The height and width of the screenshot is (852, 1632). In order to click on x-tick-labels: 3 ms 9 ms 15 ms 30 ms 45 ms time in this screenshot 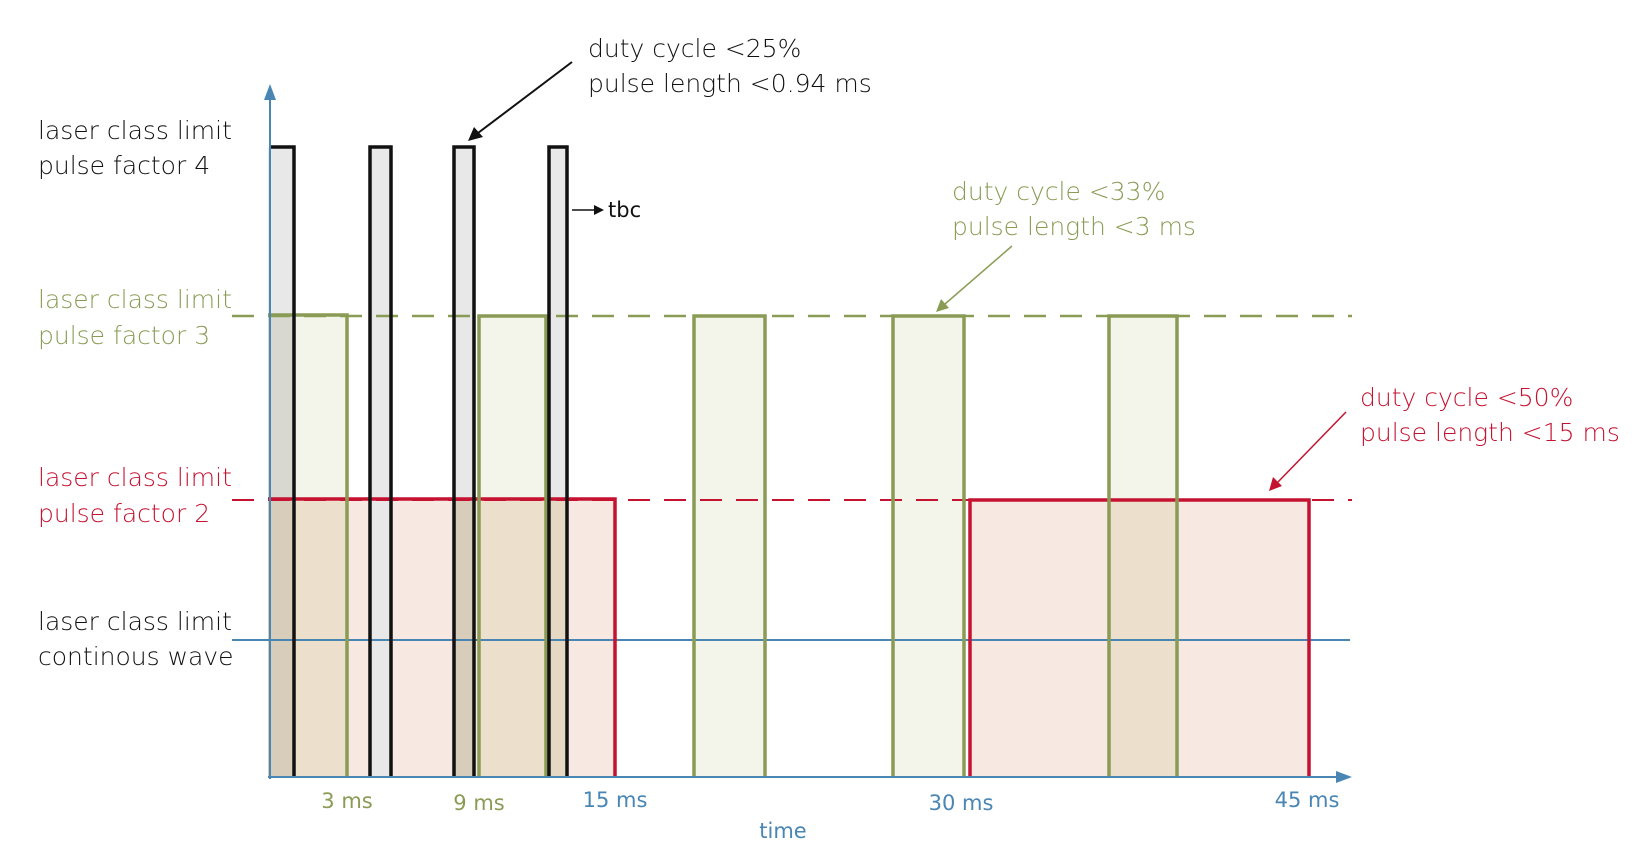, I will do `click(830, 815)`.